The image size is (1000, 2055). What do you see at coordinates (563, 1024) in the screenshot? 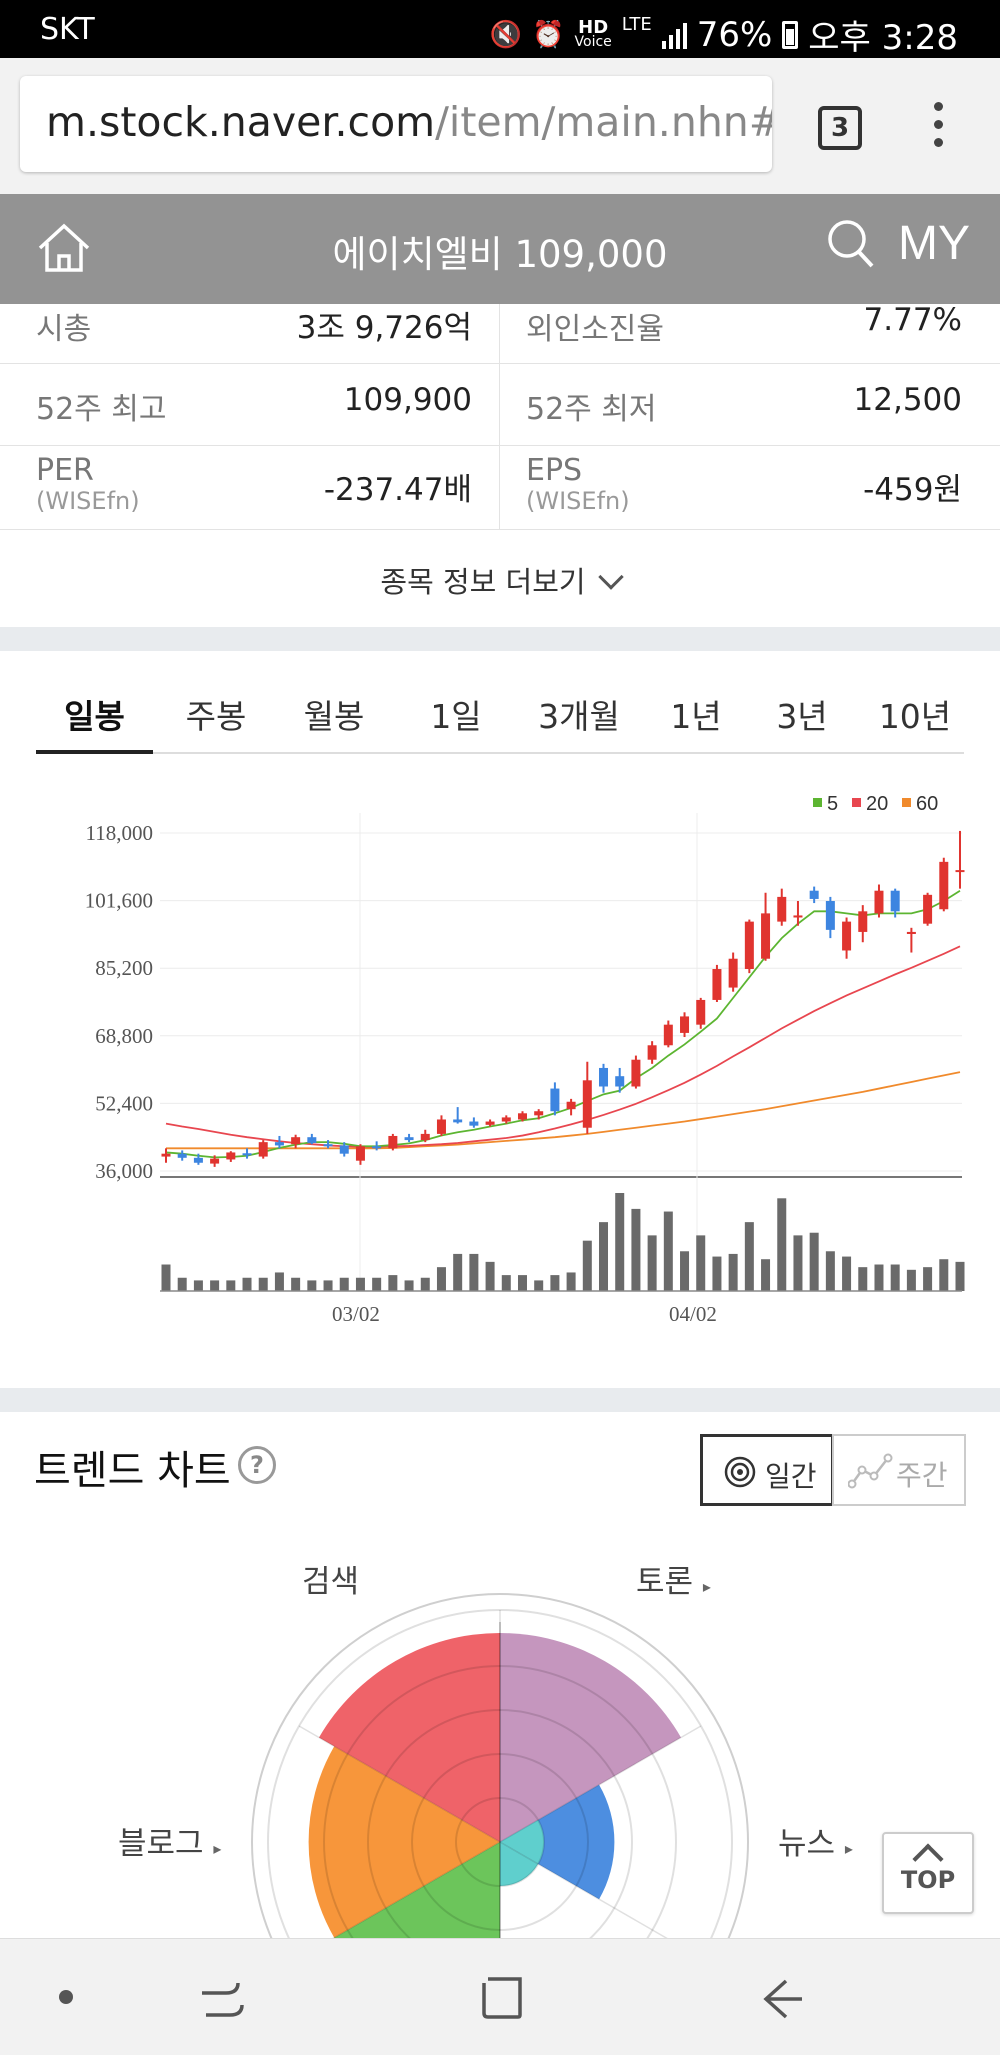
I see `ma-line-ma5` at bounding box center [563, 1024].